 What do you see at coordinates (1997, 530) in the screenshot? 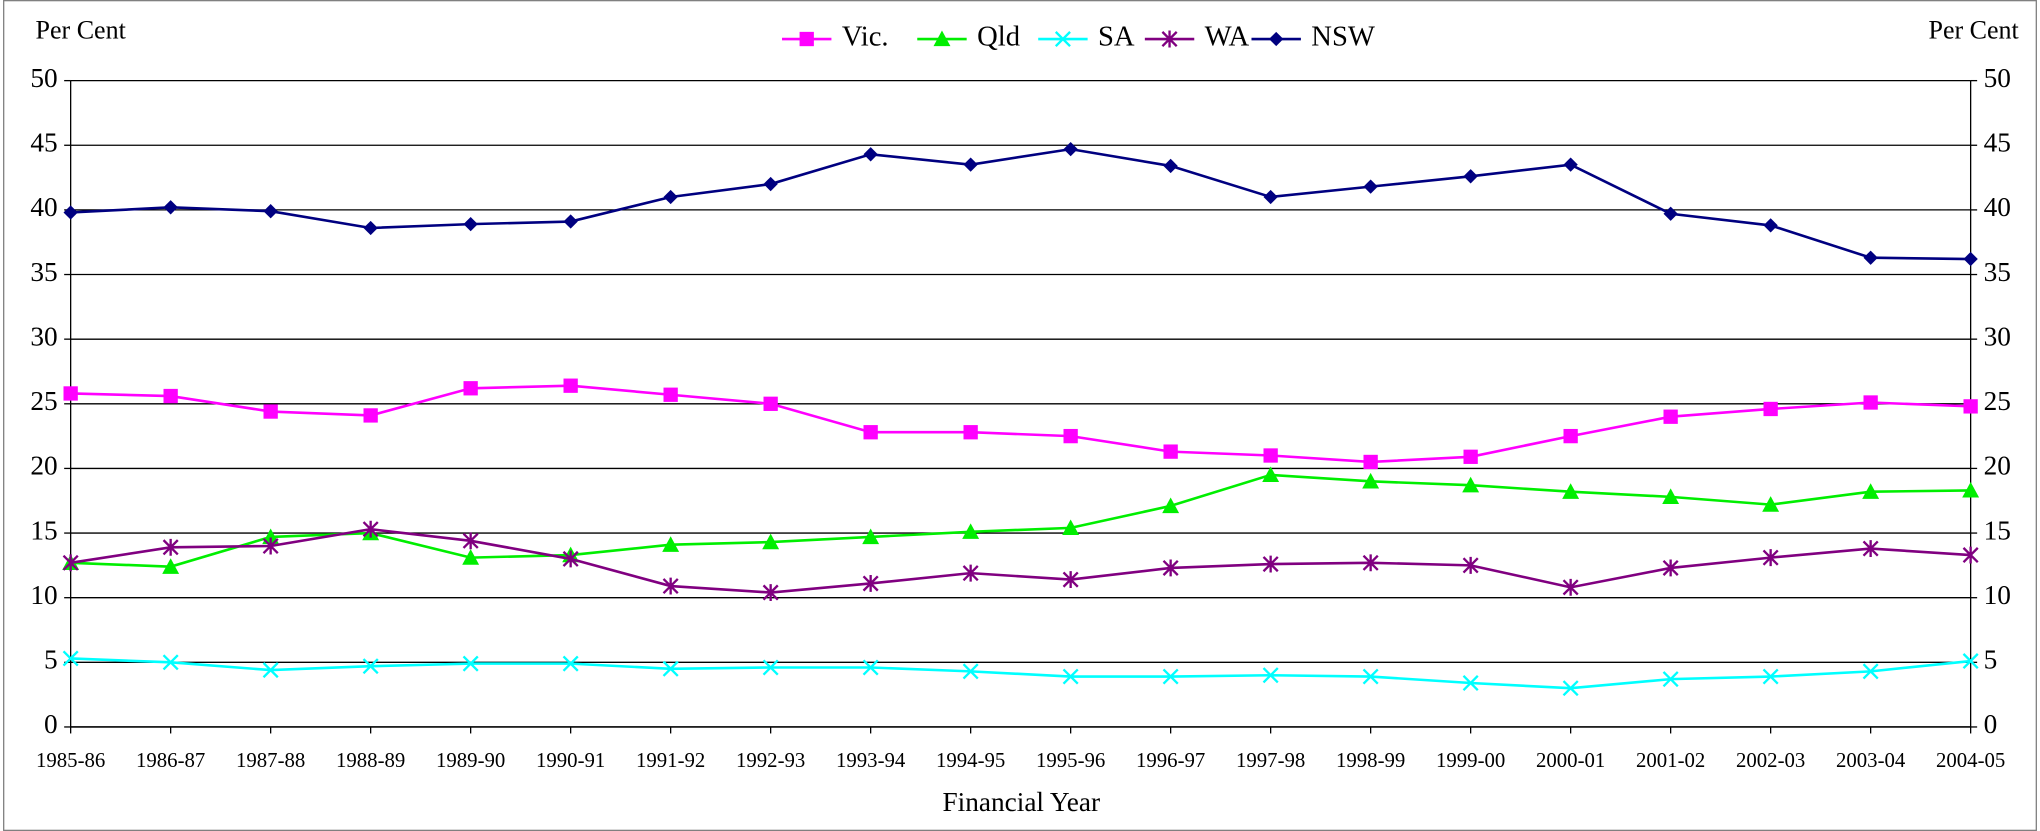
I see `y2-tick-label: 15` at bounding box center [1997, 530].